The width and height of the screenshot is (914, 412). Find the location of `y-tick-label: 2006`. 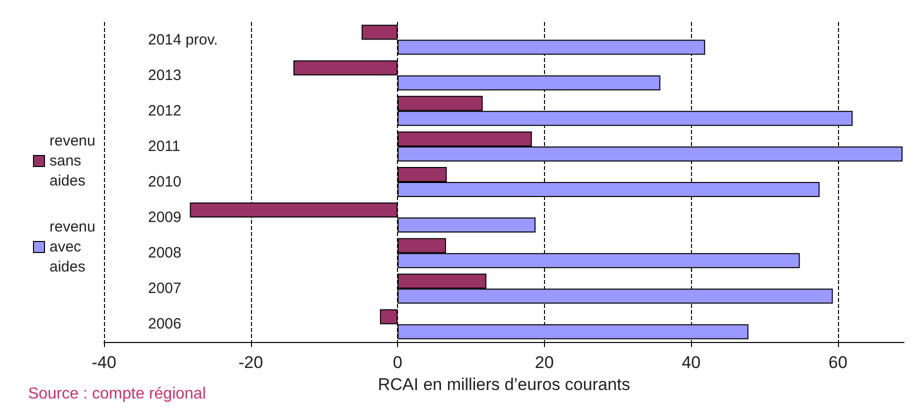

y-tick-label: 2006 is located at coordinates (165, 324).